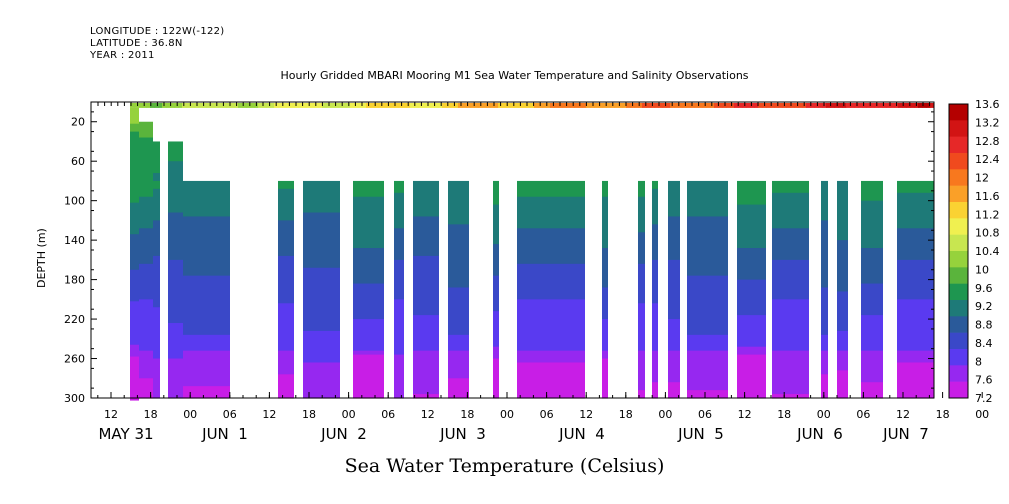  I want to click on colorbar-swatch, so click(958, 357).